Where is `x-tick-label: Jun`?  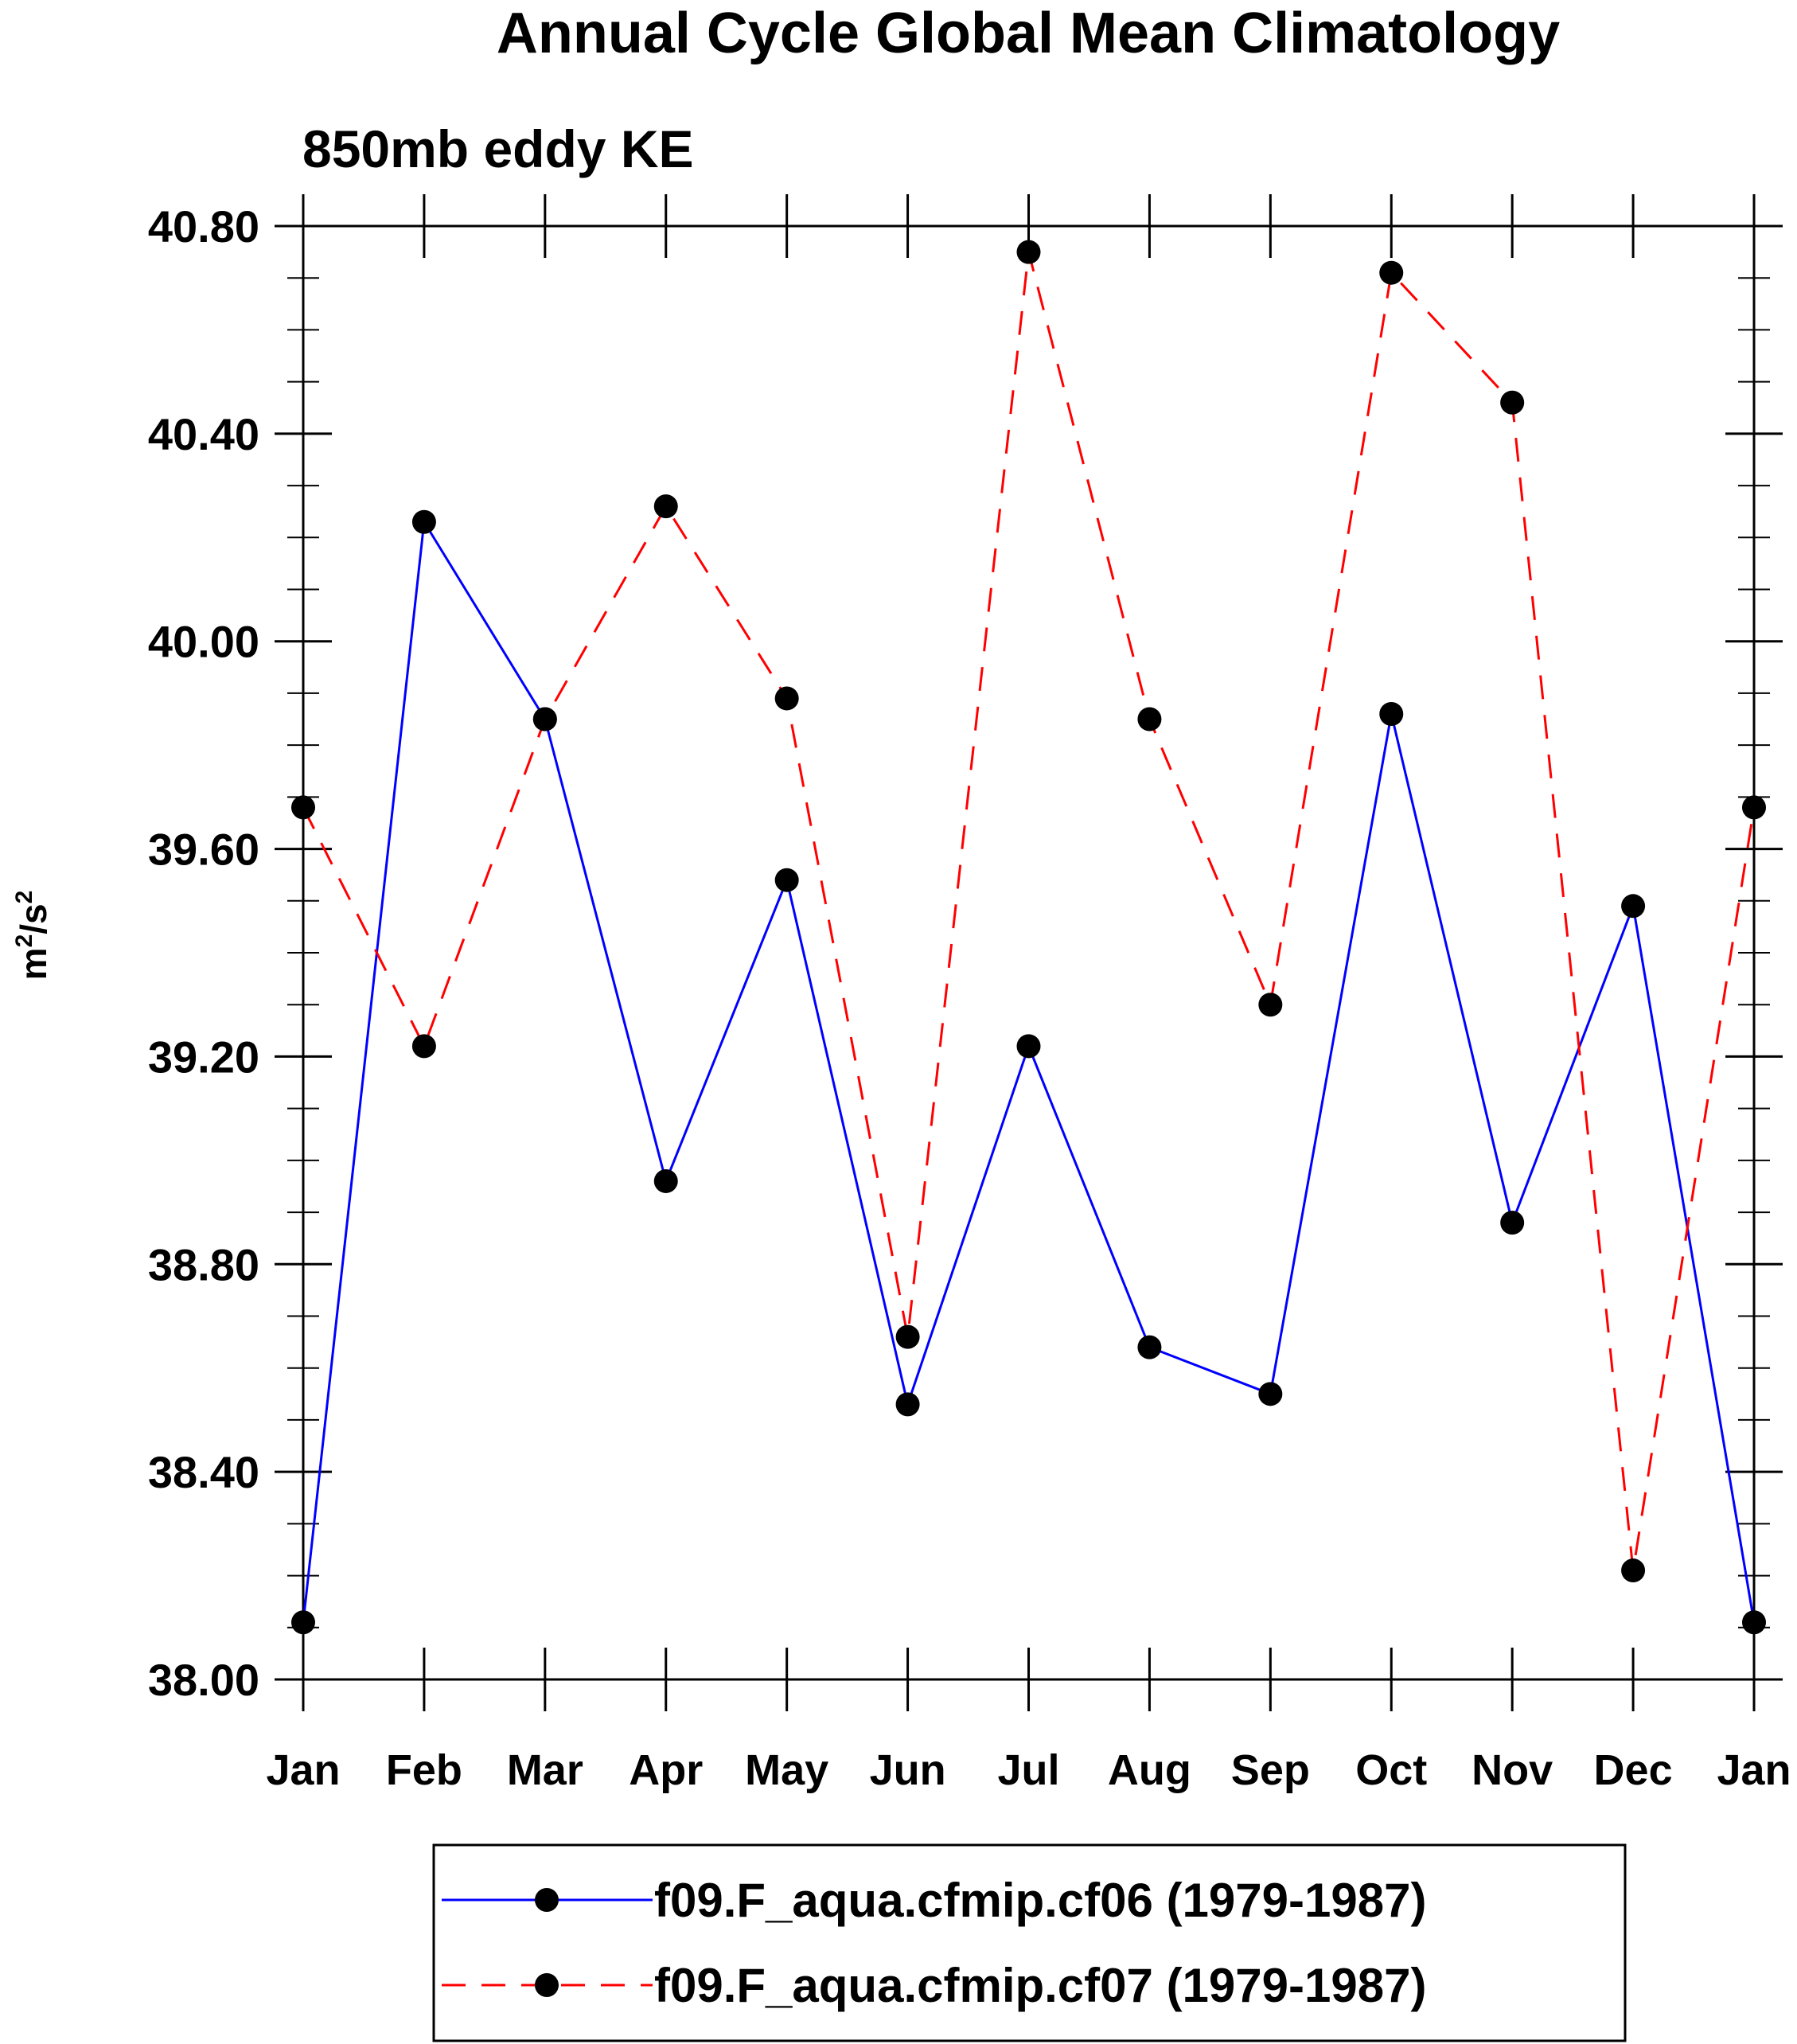
x-tick-label: Jun is located at coordinates (908, 1770).